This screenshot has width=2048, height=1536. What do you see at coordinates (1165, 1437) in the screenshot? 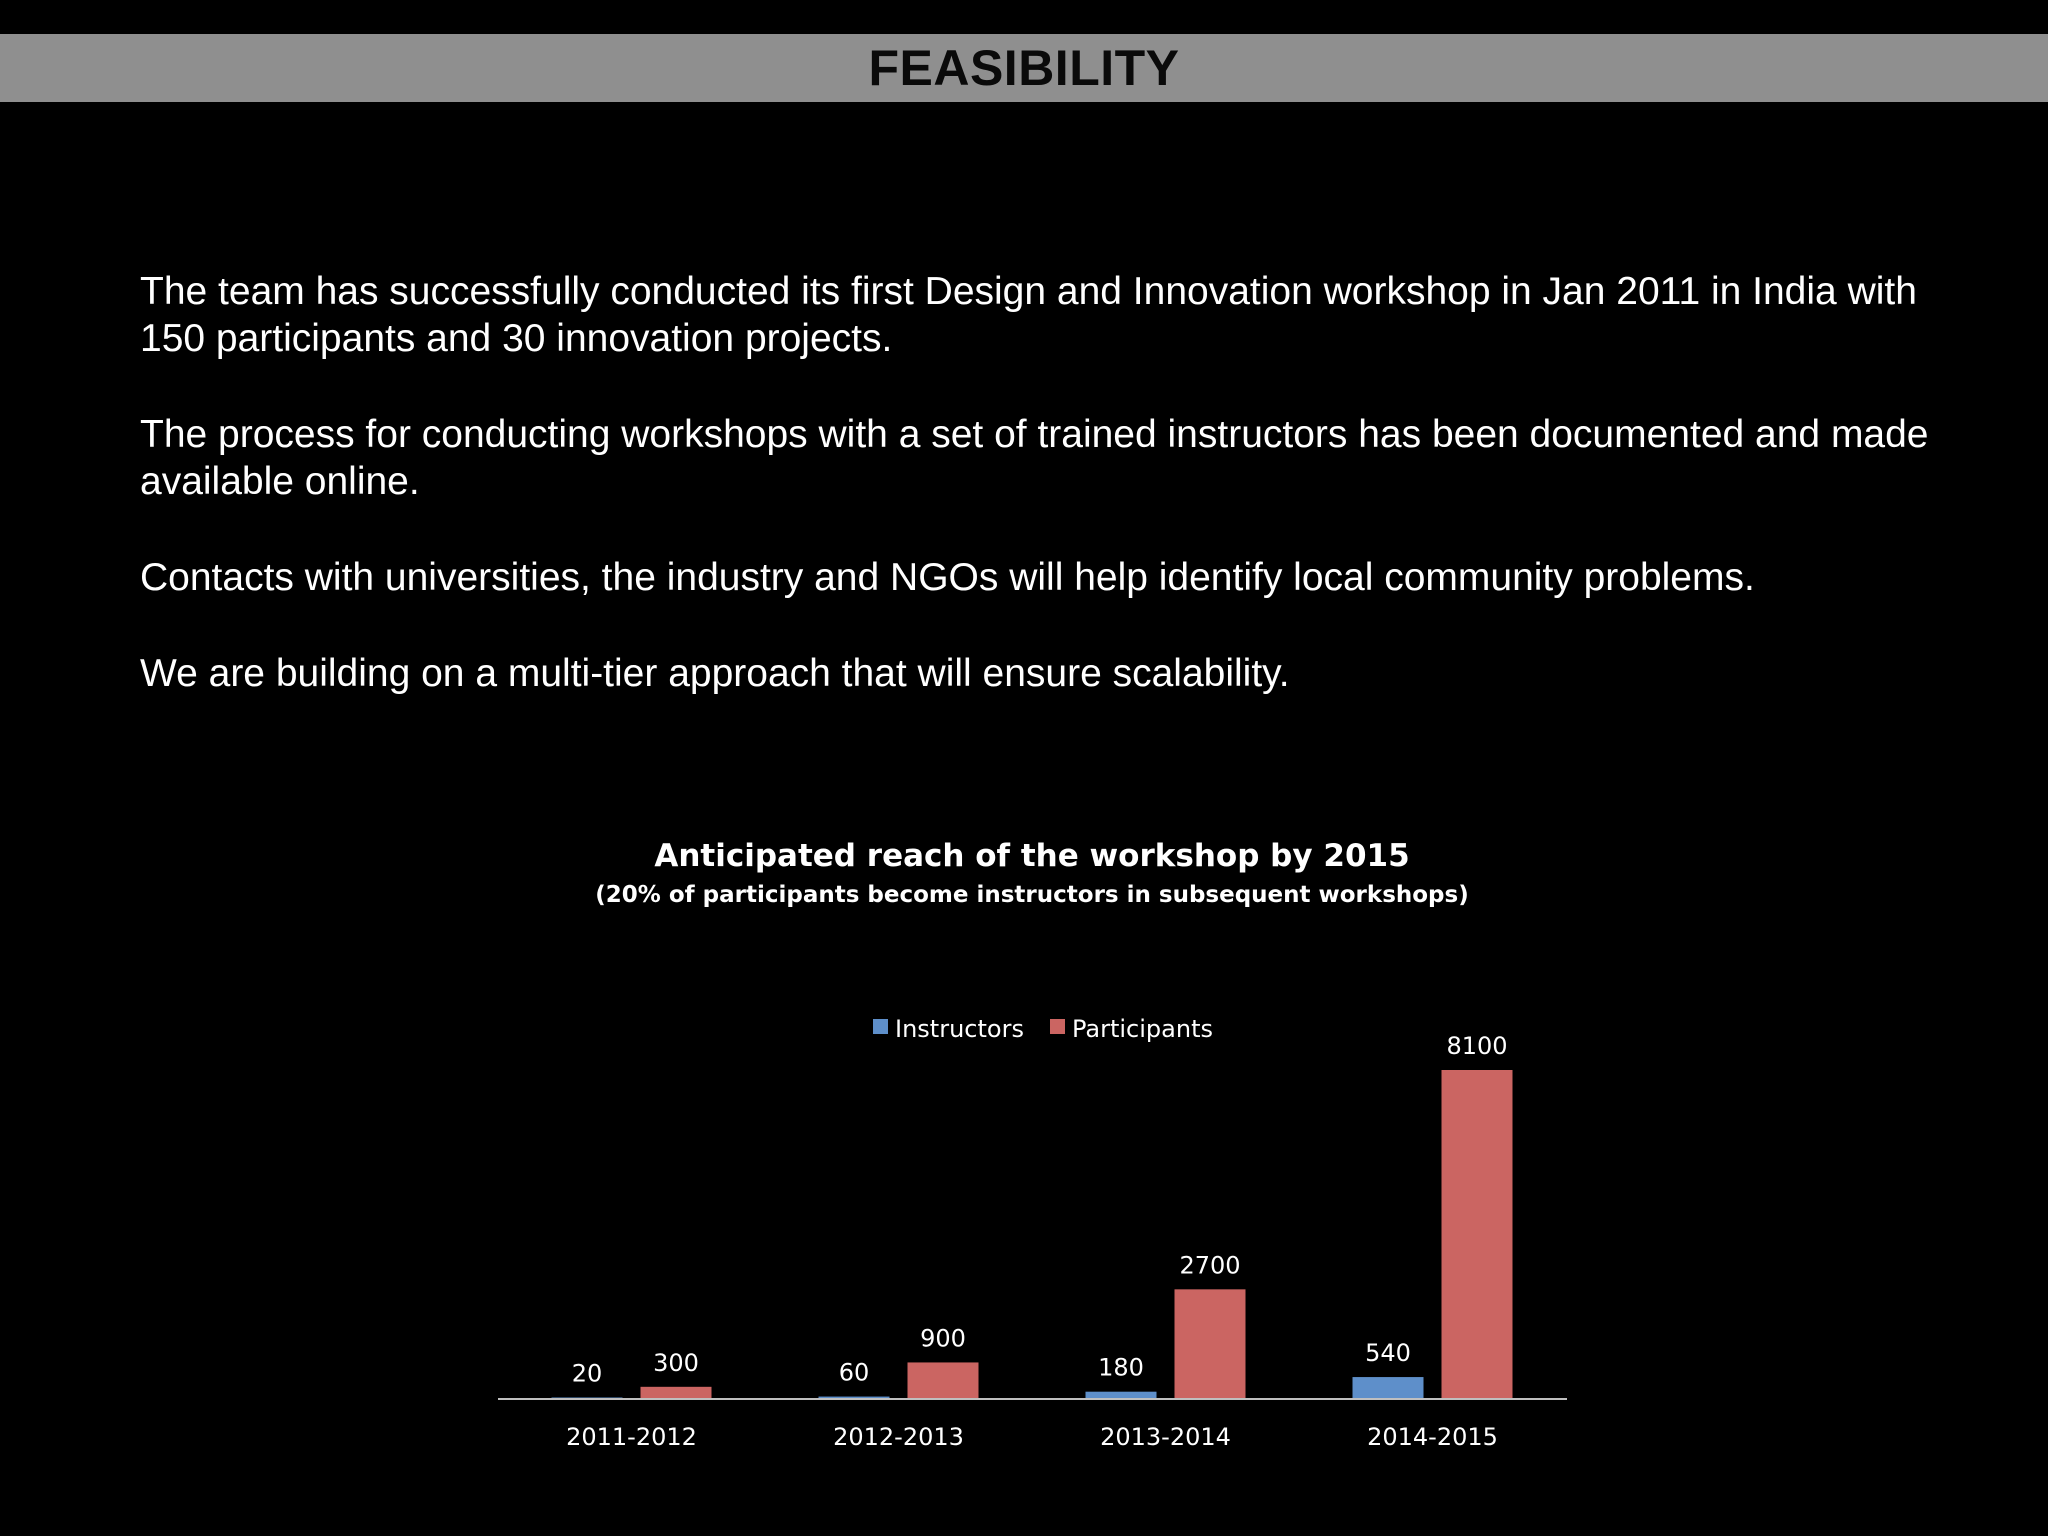
I see `x-tick-label: 2013-2014` at bounding box center [1165, 1437].